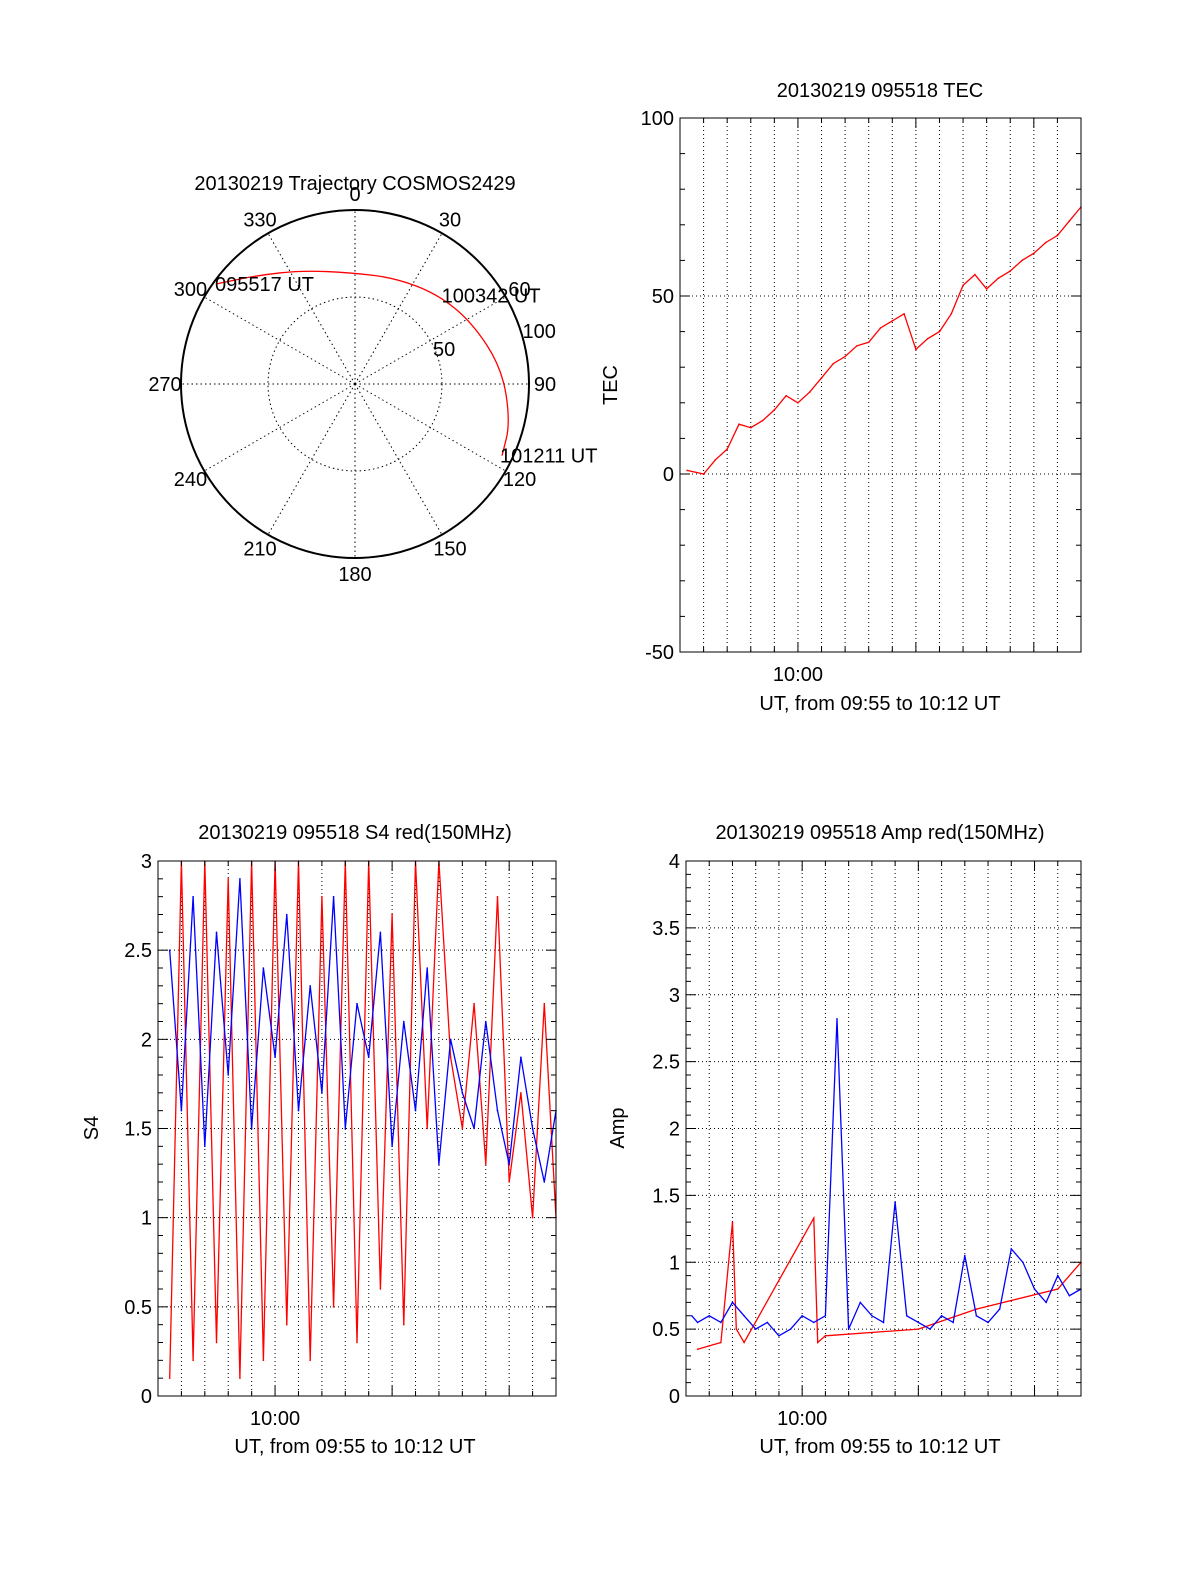 The image size is (1200, 1575). What do you see at coordinates (666, 1330) in the screenshot?
I see `amp-ytick-label: 0.5` at bounding box center [666, 1330].